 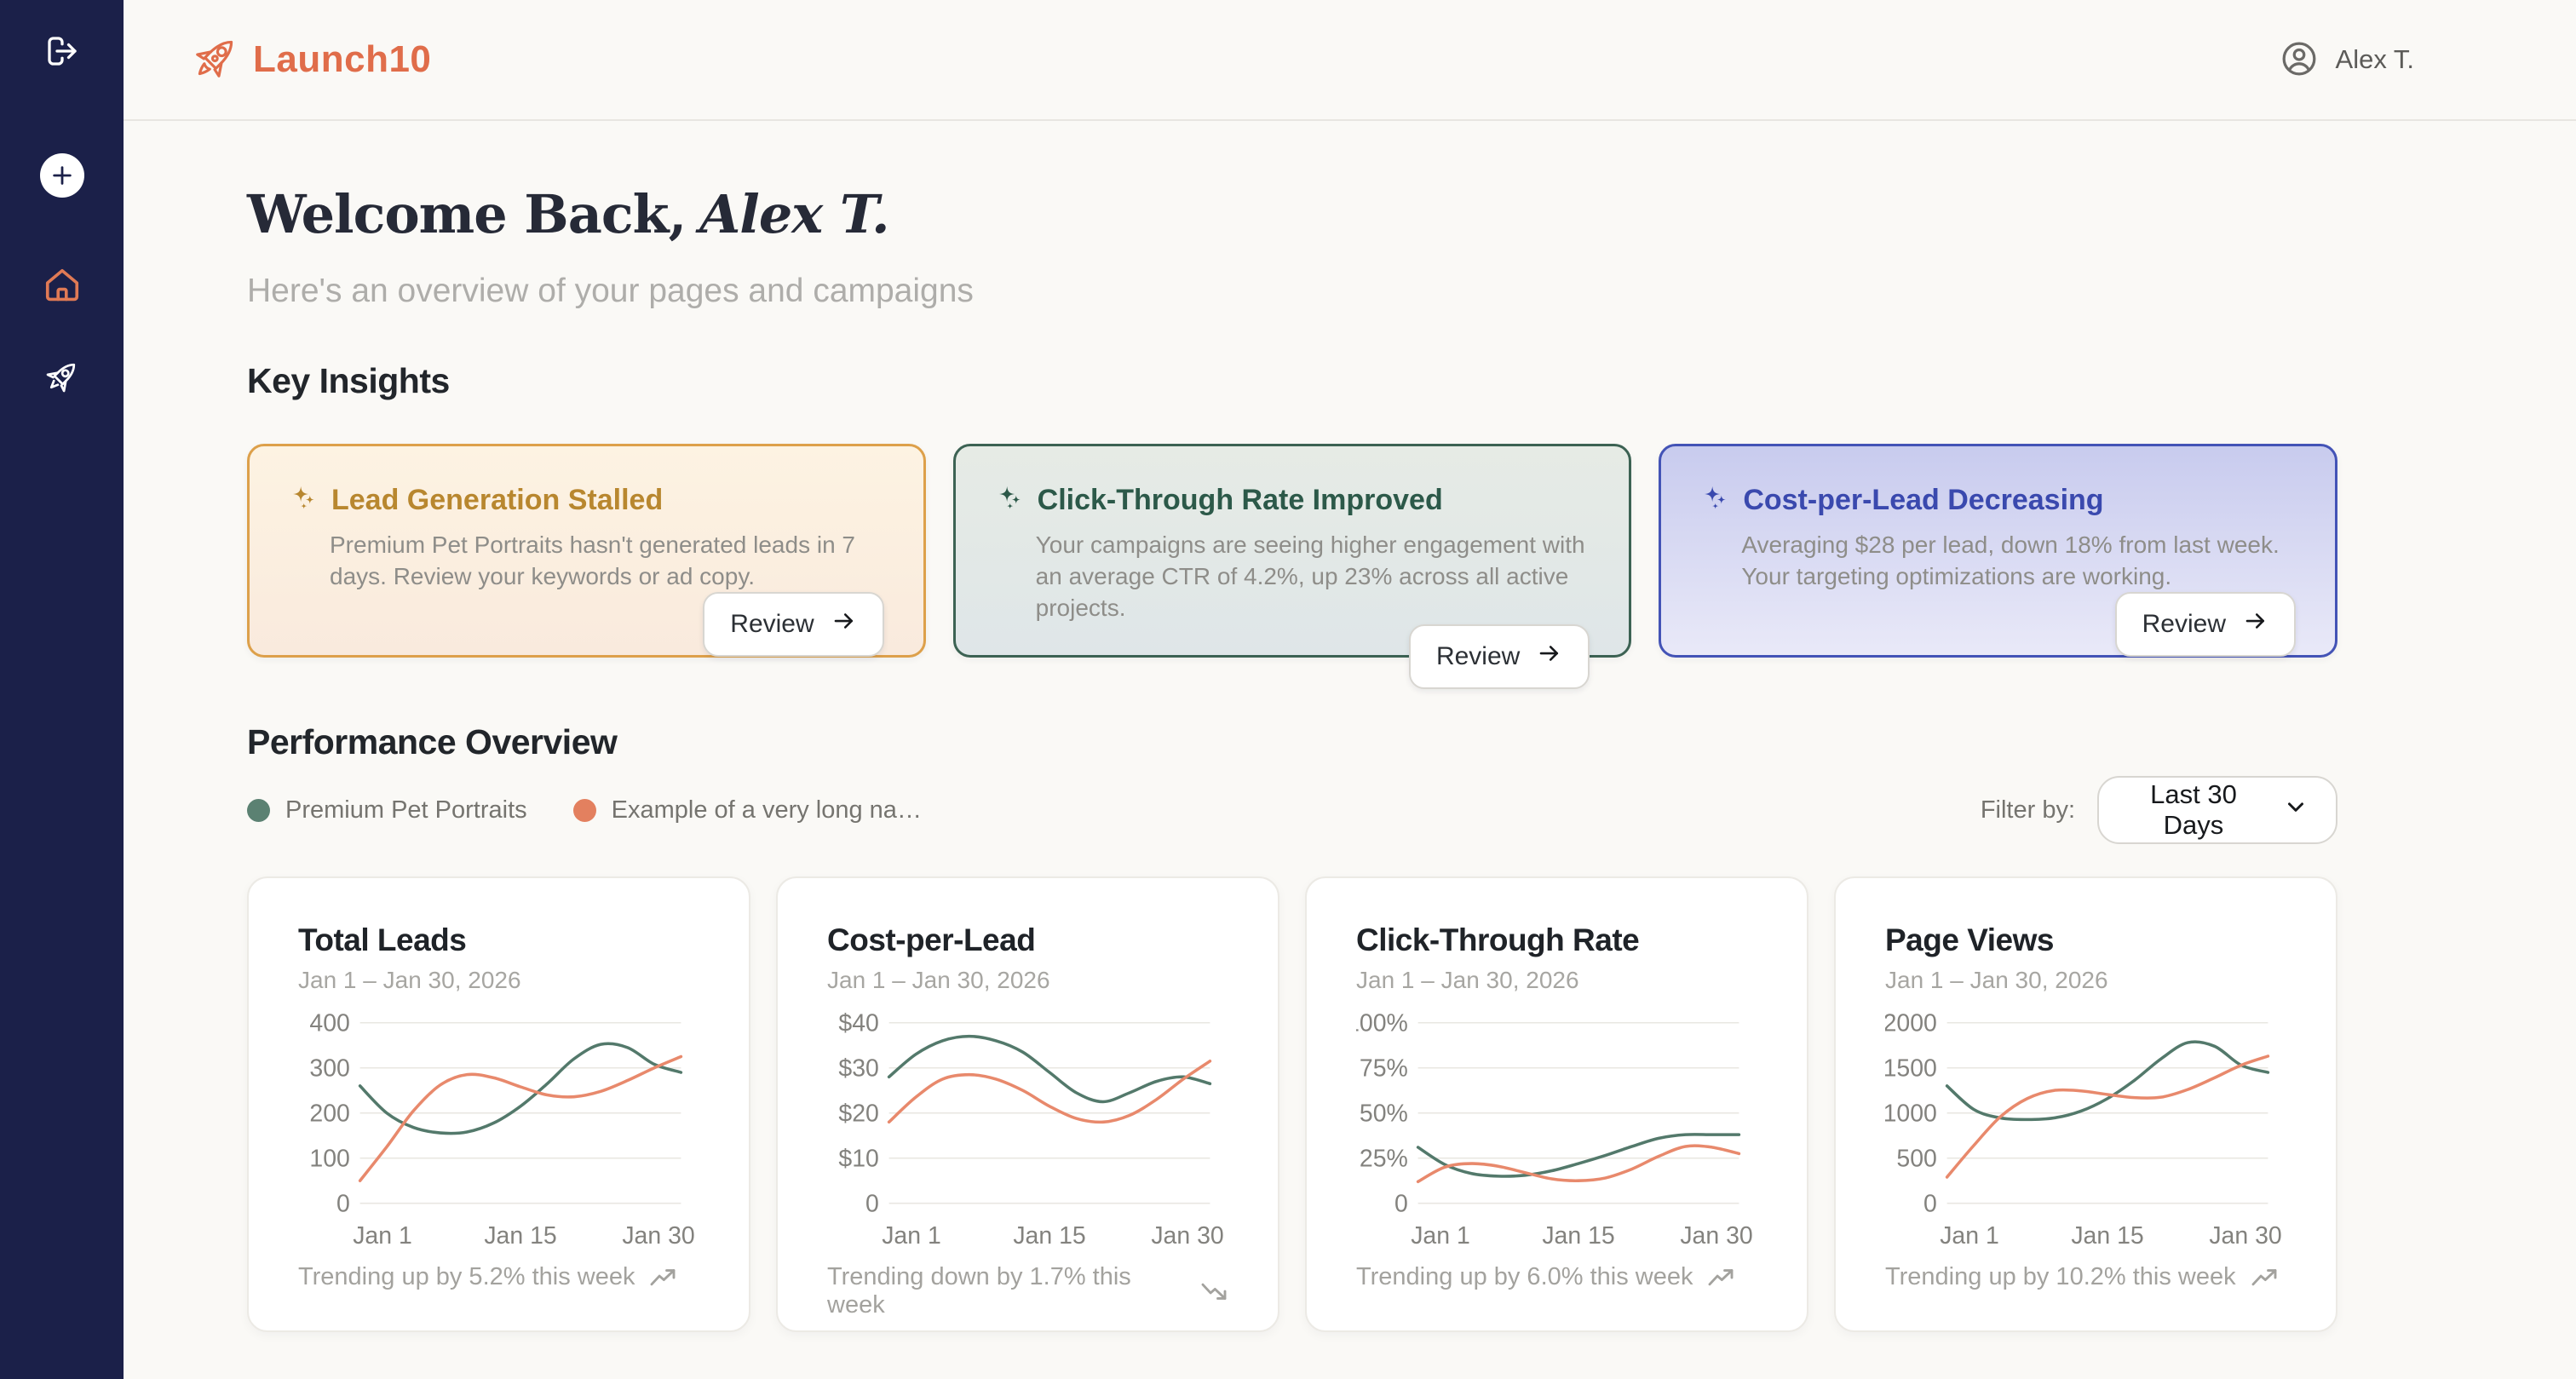 I want to click on line-chart: 400 300 200 100 0 Jan 1 Jan 15 Jan 30, so click(x=499, y=1136).